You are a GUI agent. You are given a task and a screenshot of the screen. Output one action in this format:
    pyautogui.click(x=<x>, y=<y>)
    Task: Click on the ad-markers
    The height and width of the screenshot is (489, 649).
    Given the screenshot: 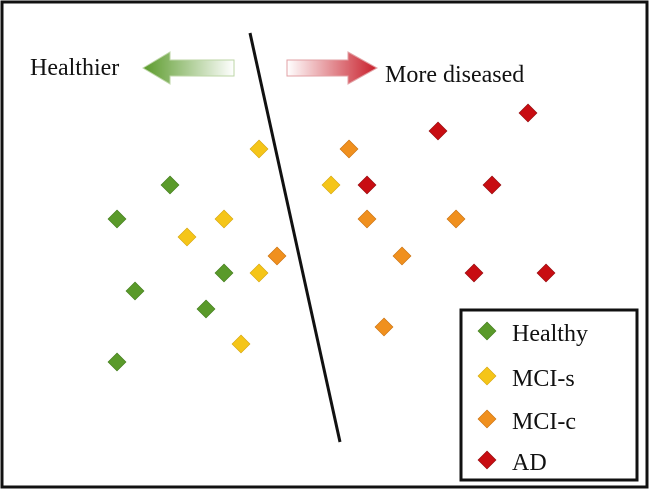 What is the action you would take?
    pyautogui.click(x=456, y=193)
    